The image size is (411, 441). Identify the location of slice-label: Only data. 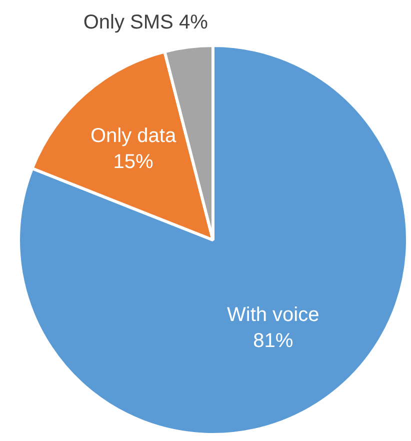
(133, 136).